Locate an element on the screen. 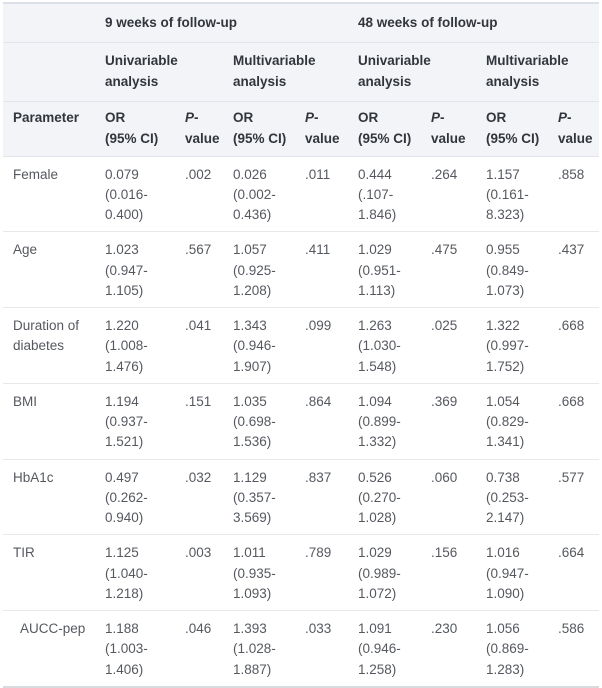  p-value: .264 is located at coordinates (449, 194).